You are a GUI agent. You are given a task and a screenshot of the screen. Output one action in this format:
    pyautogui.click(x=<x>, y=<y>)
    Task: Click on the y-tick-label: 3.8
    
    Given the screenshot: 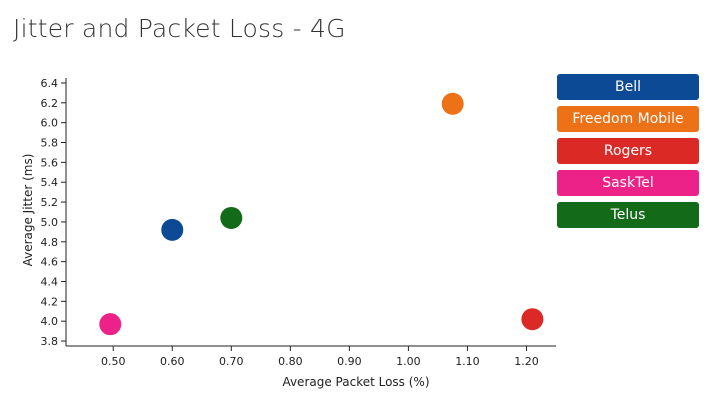 What is the action you would take?
    pyautogui.click(x=50, y=341)
    